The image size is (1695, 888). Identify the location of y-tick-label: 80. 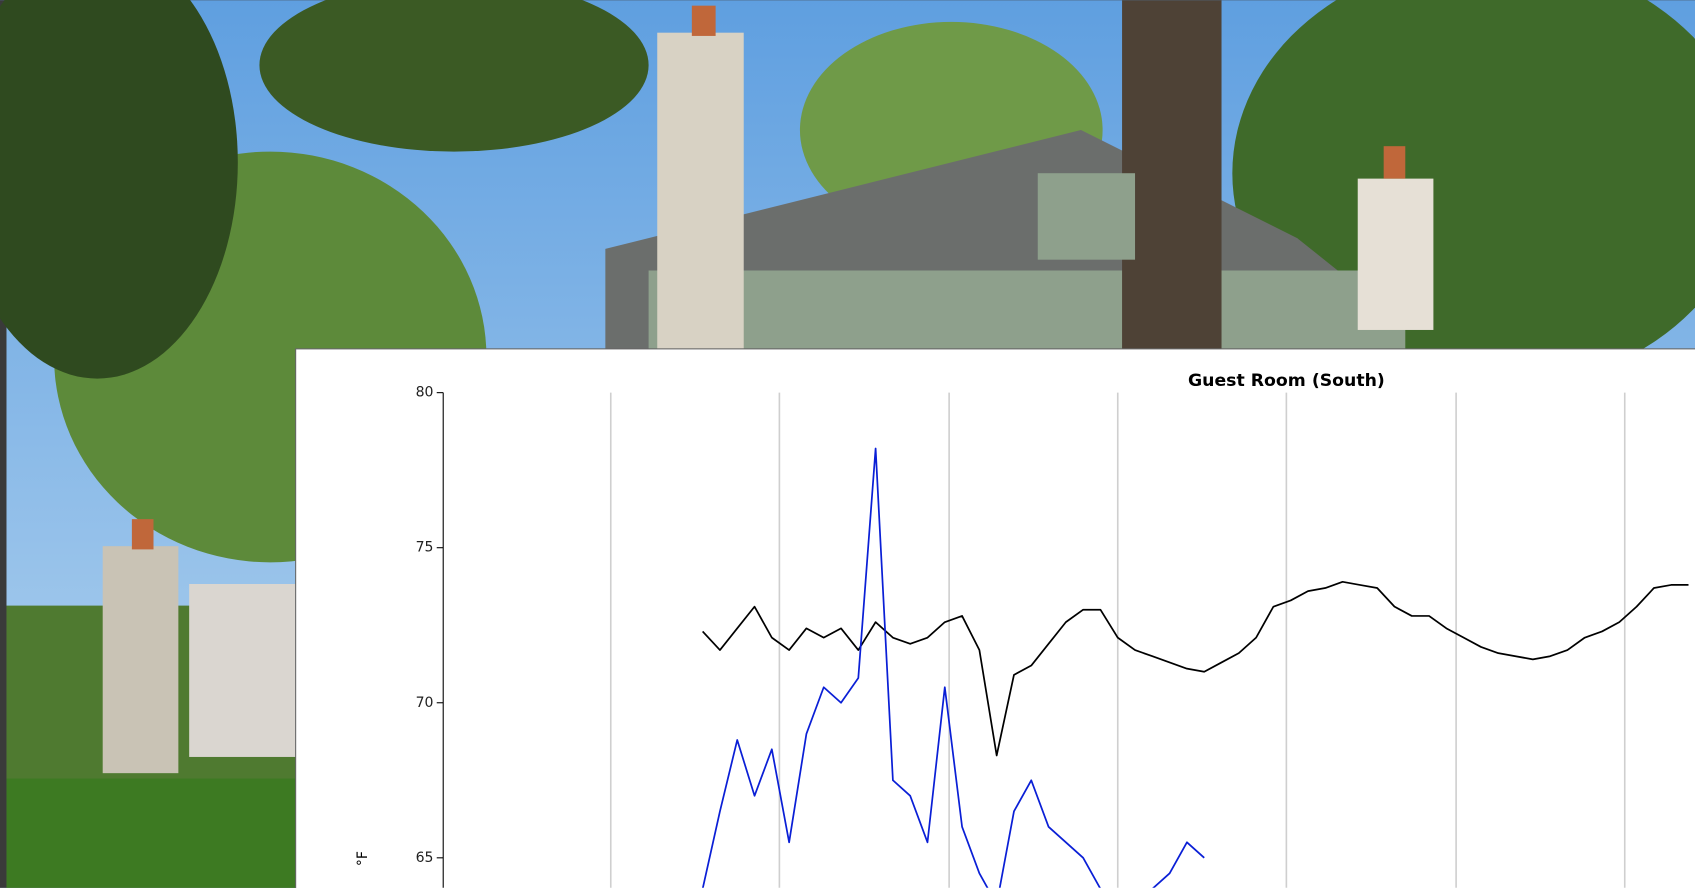
(425, 393).